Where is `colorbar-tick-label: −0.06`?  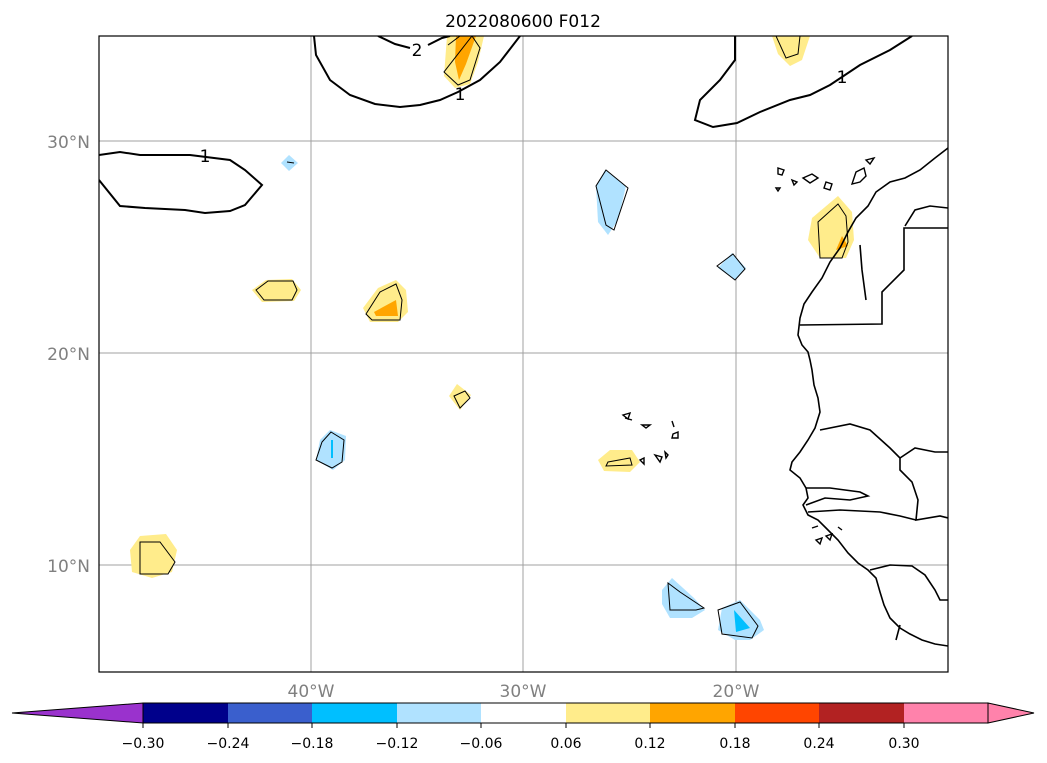 colorbar-tick-label: −0.06 is located at coordinates (481, 744).